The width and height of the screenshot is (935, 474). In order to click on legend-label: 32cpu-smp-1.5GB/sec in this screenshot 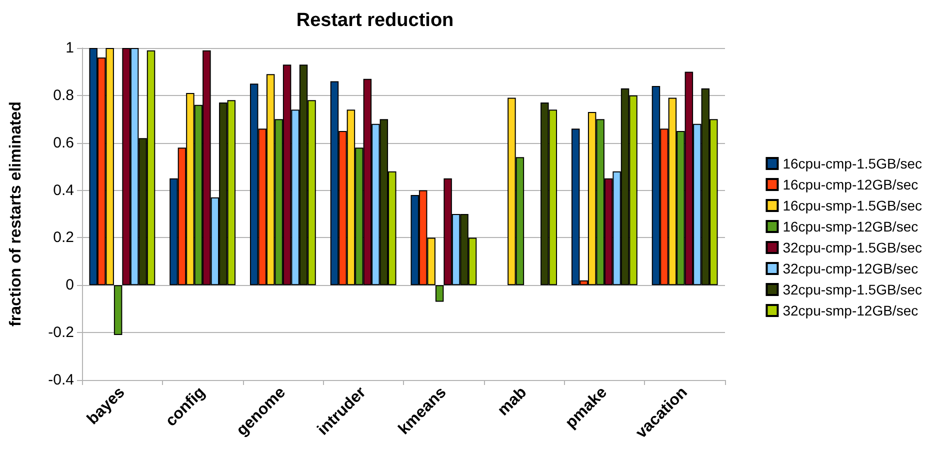, I will do `click(852, 290)`.